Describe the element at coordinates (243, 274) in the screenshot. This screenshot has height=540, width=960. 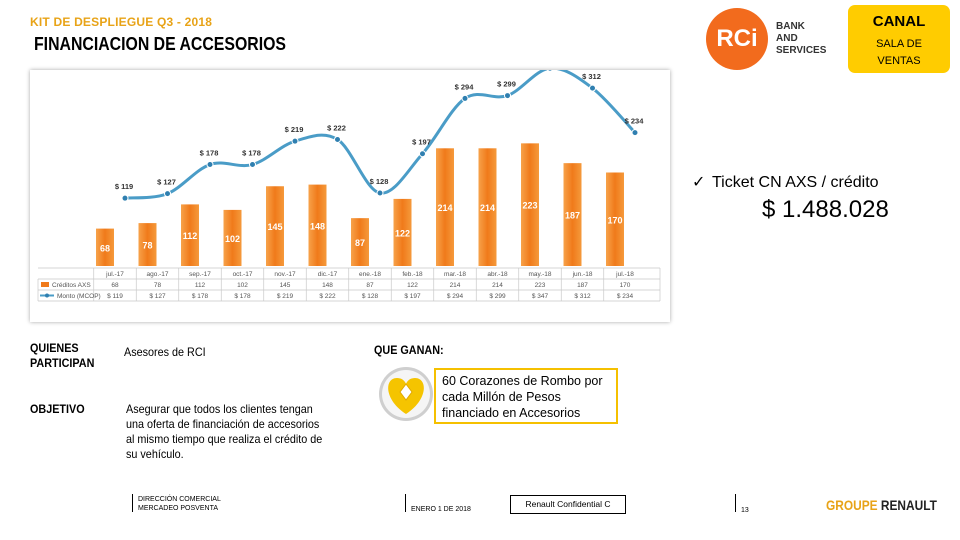
I see `x-tick-label: oct.-17` at that location.